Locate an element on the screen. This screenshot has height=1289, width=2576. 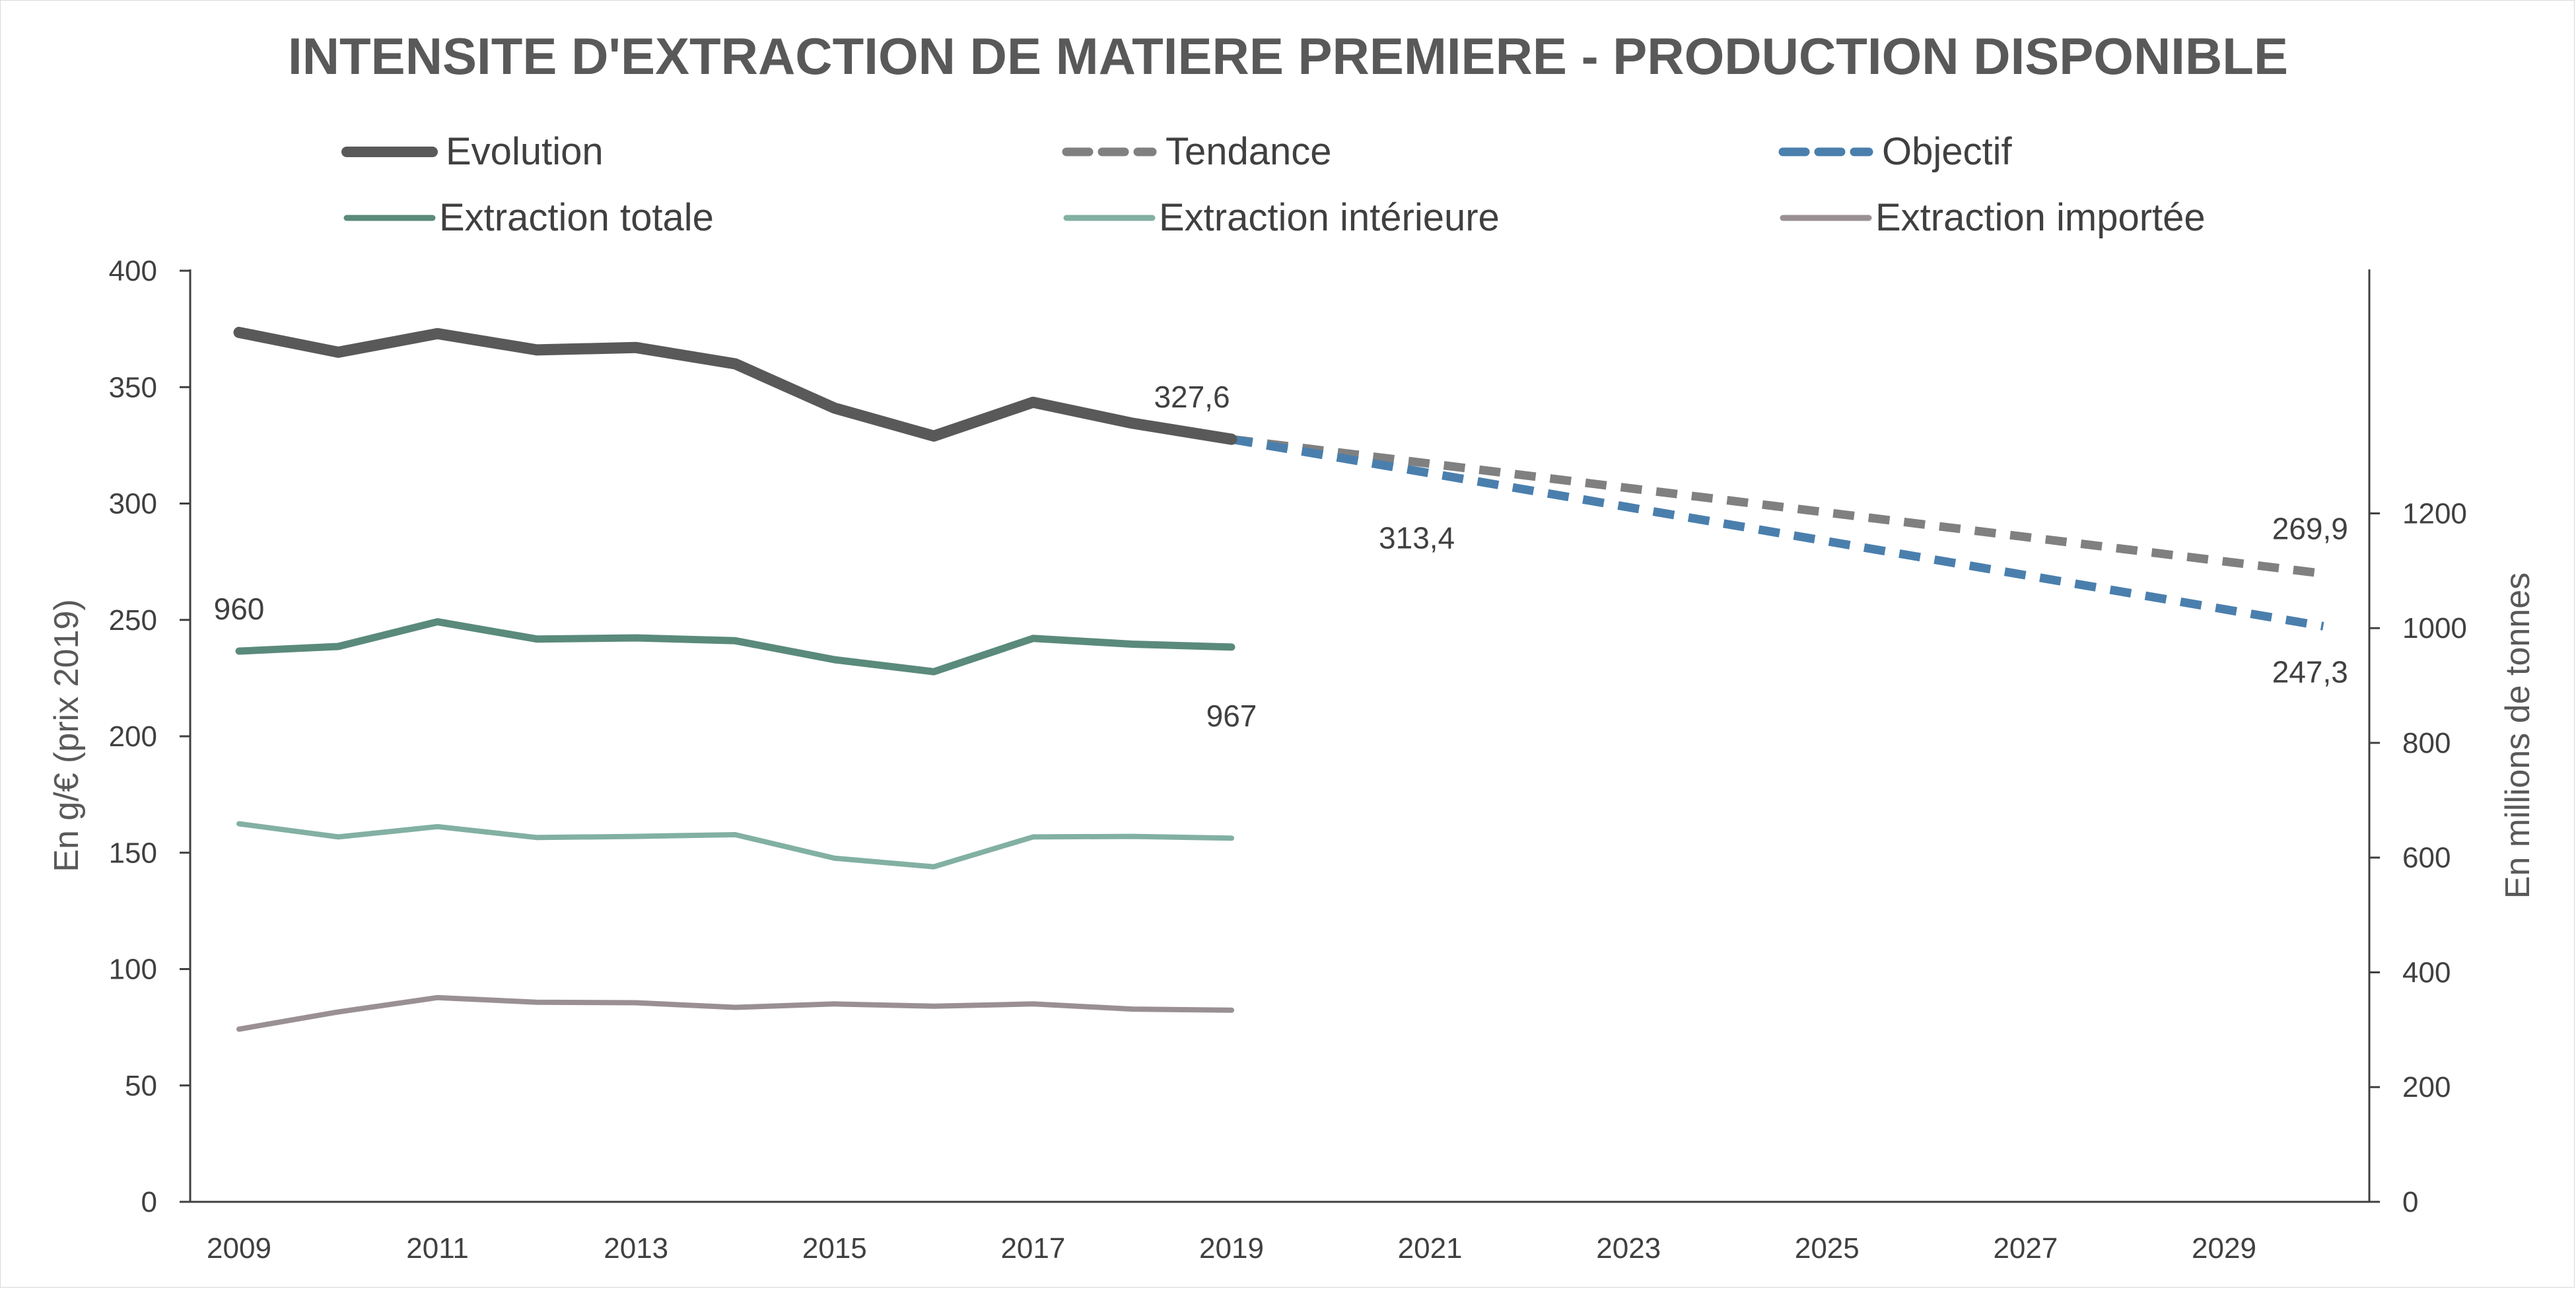
data-label: 327,6 is located at coordinates (1192, 397).